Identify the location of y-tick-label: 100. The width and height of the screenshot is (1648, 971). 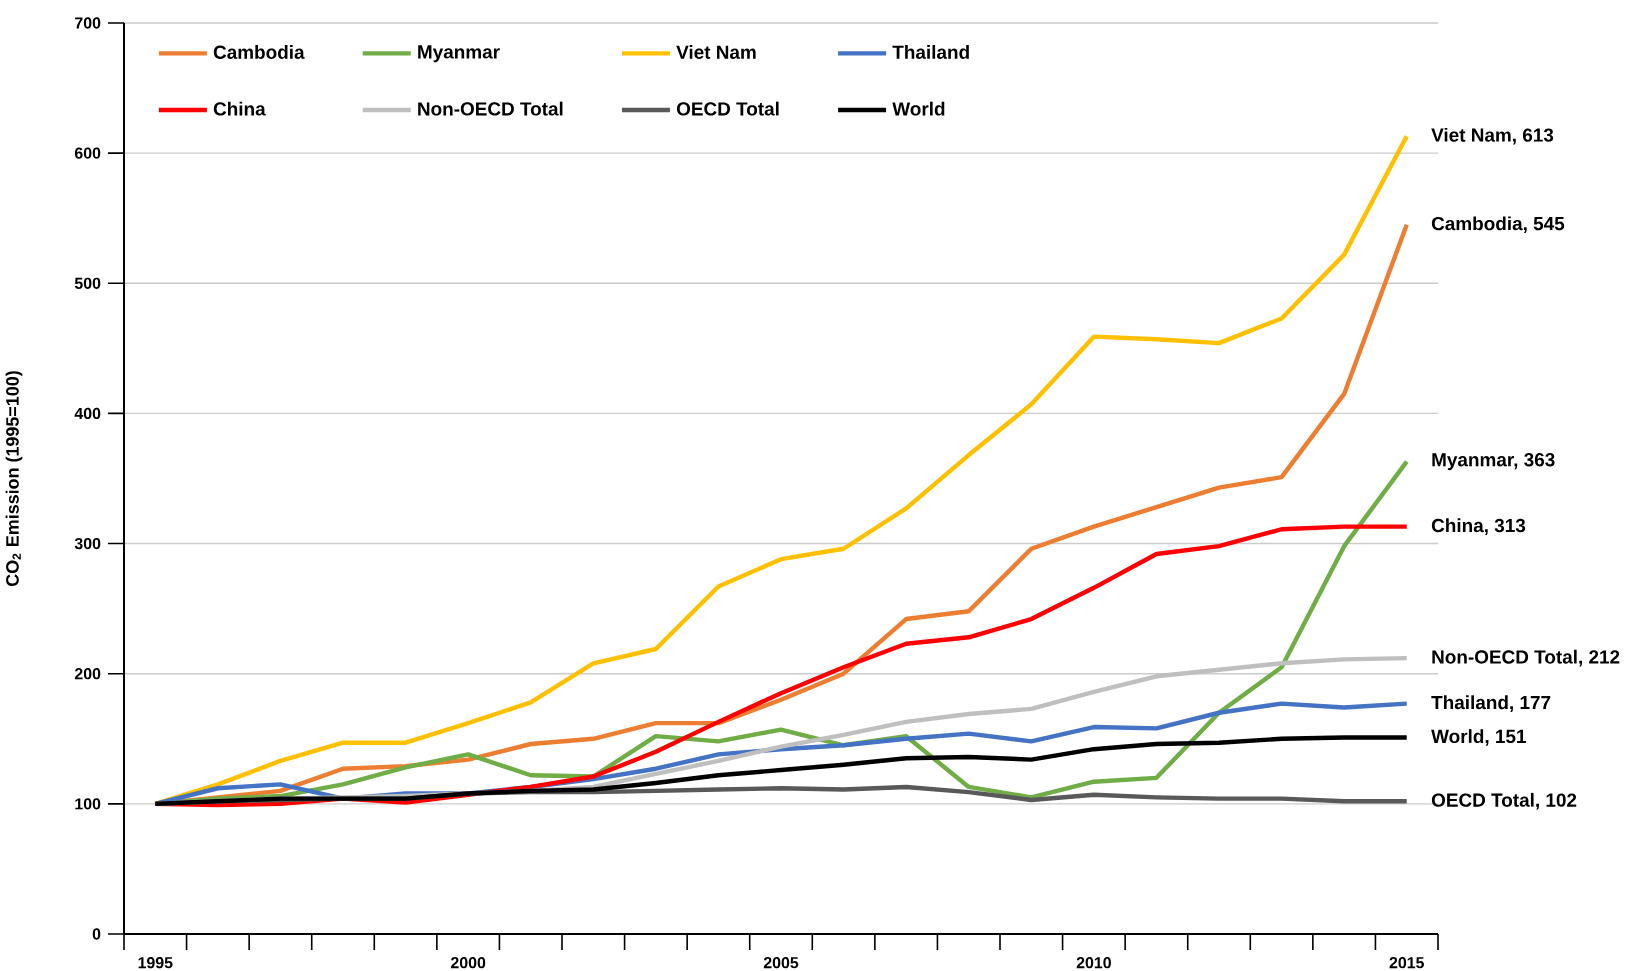
(88, 804).